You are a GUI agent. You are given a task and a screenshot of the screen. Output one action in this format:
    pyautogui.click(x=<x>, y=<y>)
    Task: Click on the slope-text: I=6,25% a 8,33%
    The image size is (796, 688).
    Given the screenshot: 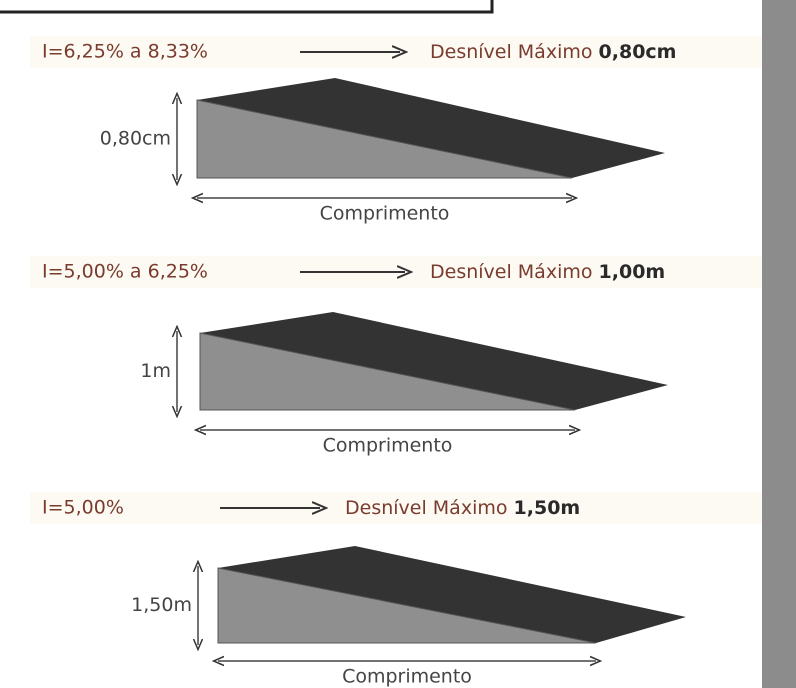 What is the action you would take?
    pyautogui.click(x=125, y=52)
    